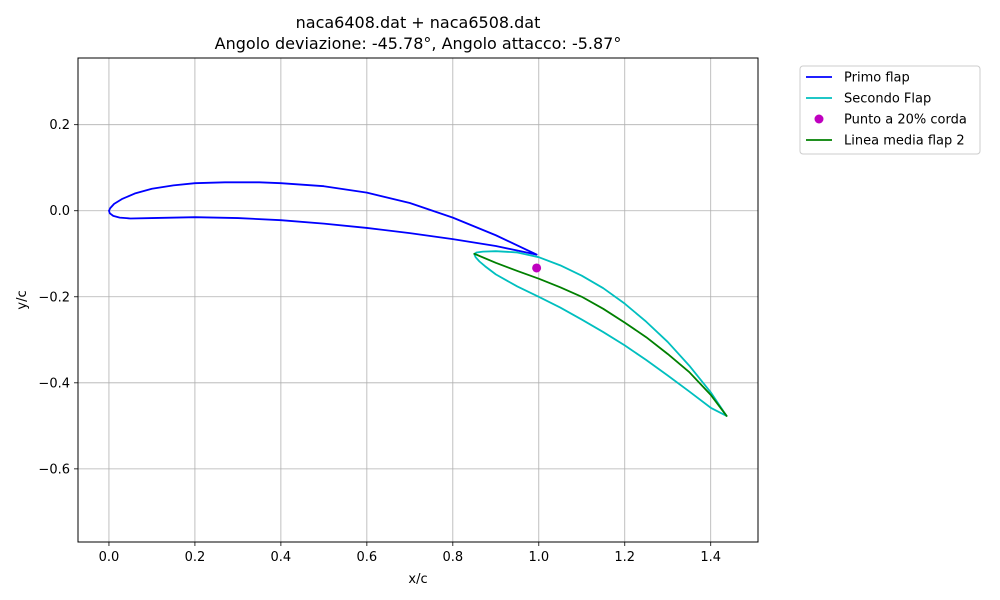 The image size is (1000, 600). I want to click on x-tick-label: 0.4, so click(281, 557).